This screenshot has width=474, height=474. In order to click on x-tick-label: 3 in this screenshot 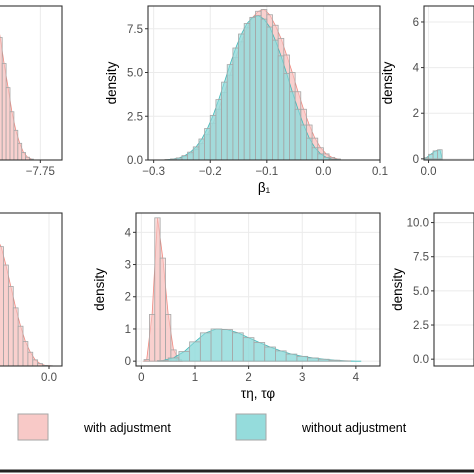, I will do `click(302, 378)`.